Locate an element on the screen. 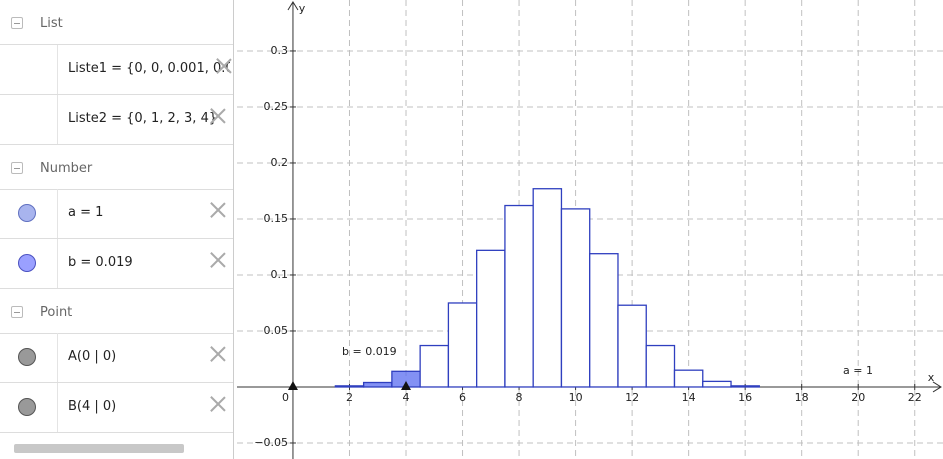 The height and width of the screenshot is (459, 943). x-axis-label: x is located at coordinates (931, 377).